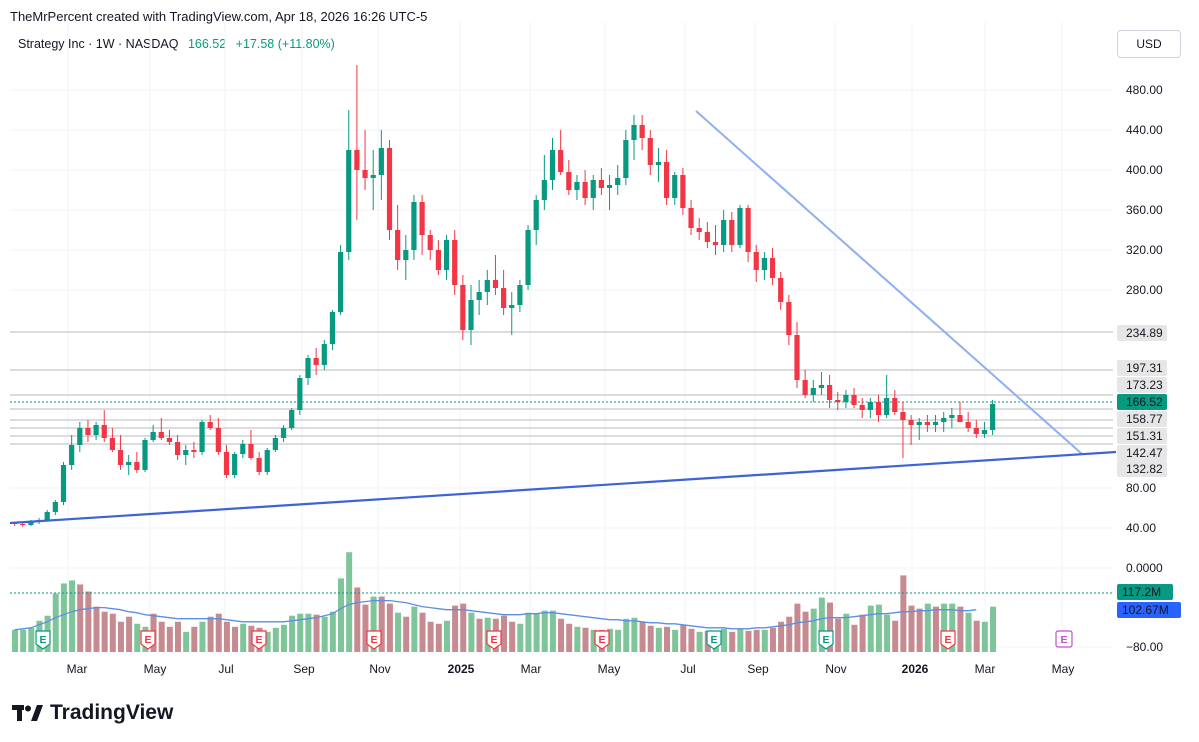 The width and height of the screenshot is (1199, 742). I want to click on last-volume-label: 117.2M, so click(1145, 592).